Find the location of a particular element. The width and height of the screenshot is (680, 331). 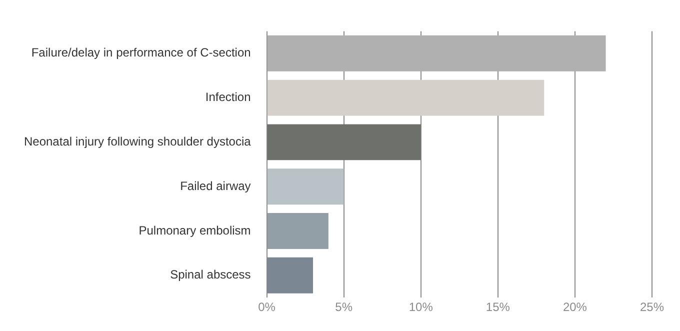

x-tick-label: 0% is located at coordinates (267, 307).